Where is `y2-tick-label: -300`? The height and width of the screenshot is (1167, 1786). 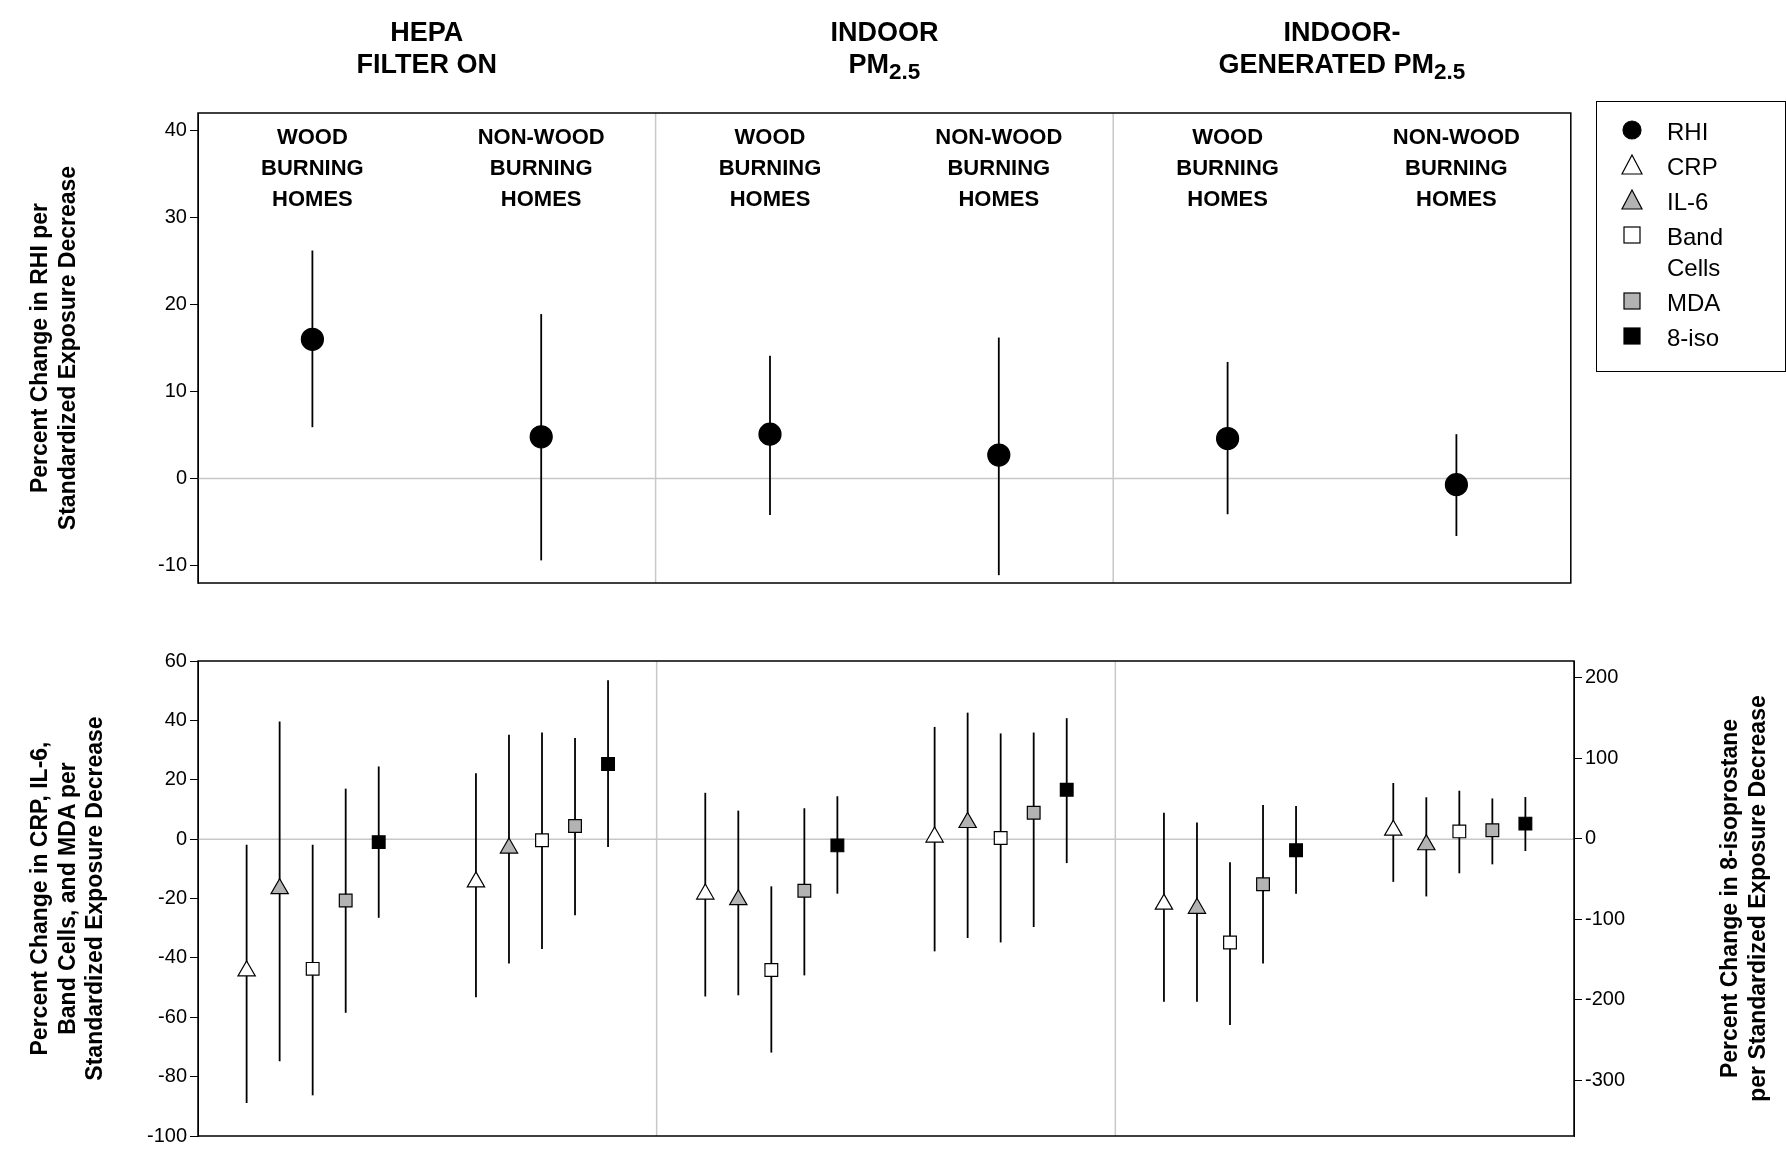 y2-tick-label: -300 is located at coordinates (1605, 1078).